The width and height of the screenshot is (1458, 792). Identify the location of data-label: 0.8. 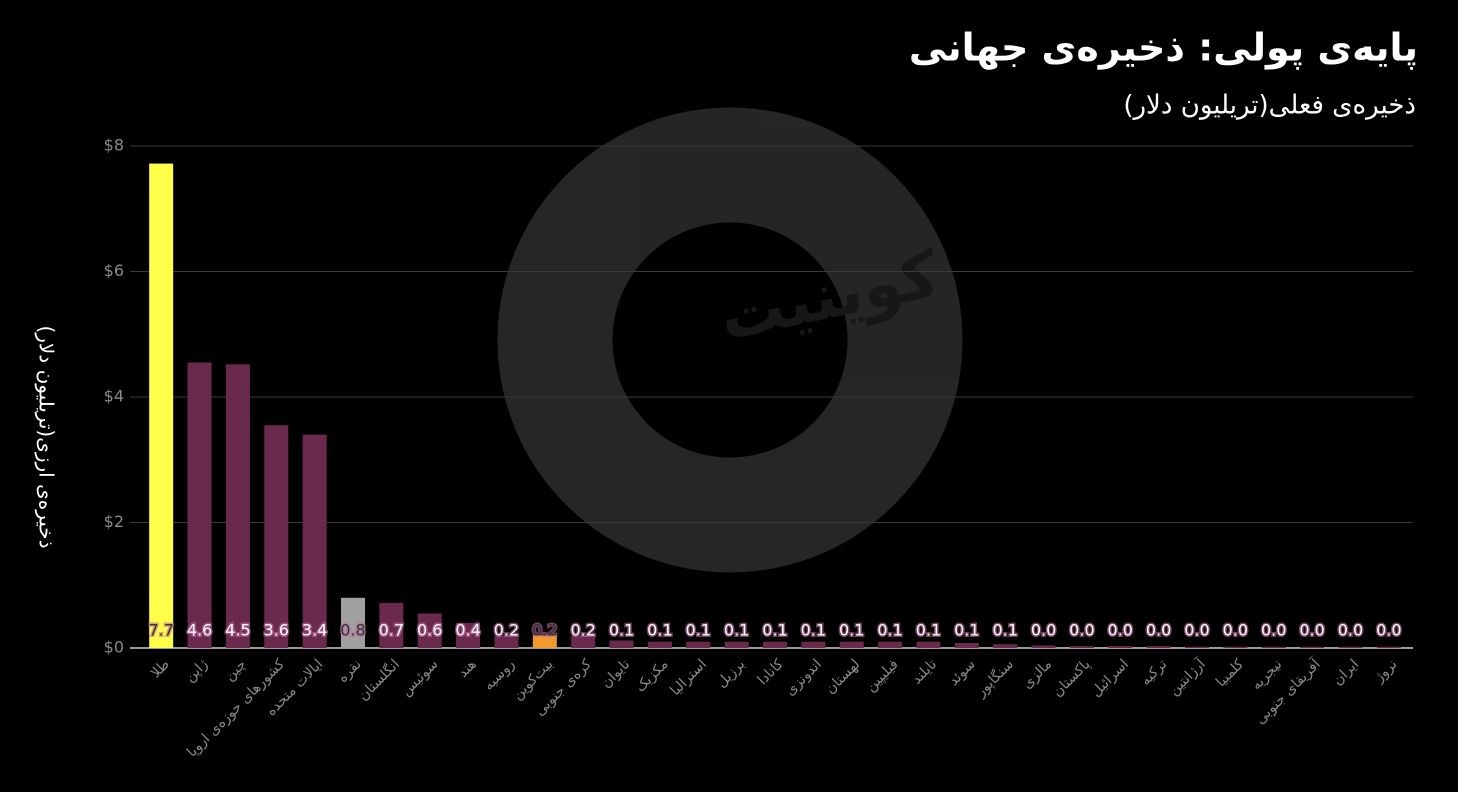
(352, 630).